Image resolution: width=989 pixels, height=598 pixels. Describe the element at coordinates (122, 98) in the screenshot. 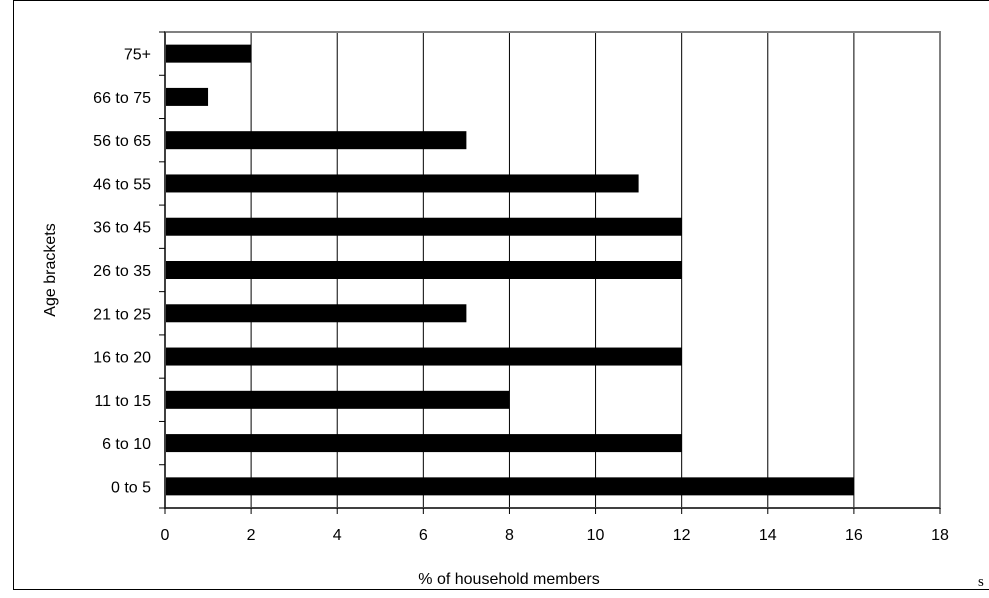

I see `y-tick-label: 66 to 75` at that location.